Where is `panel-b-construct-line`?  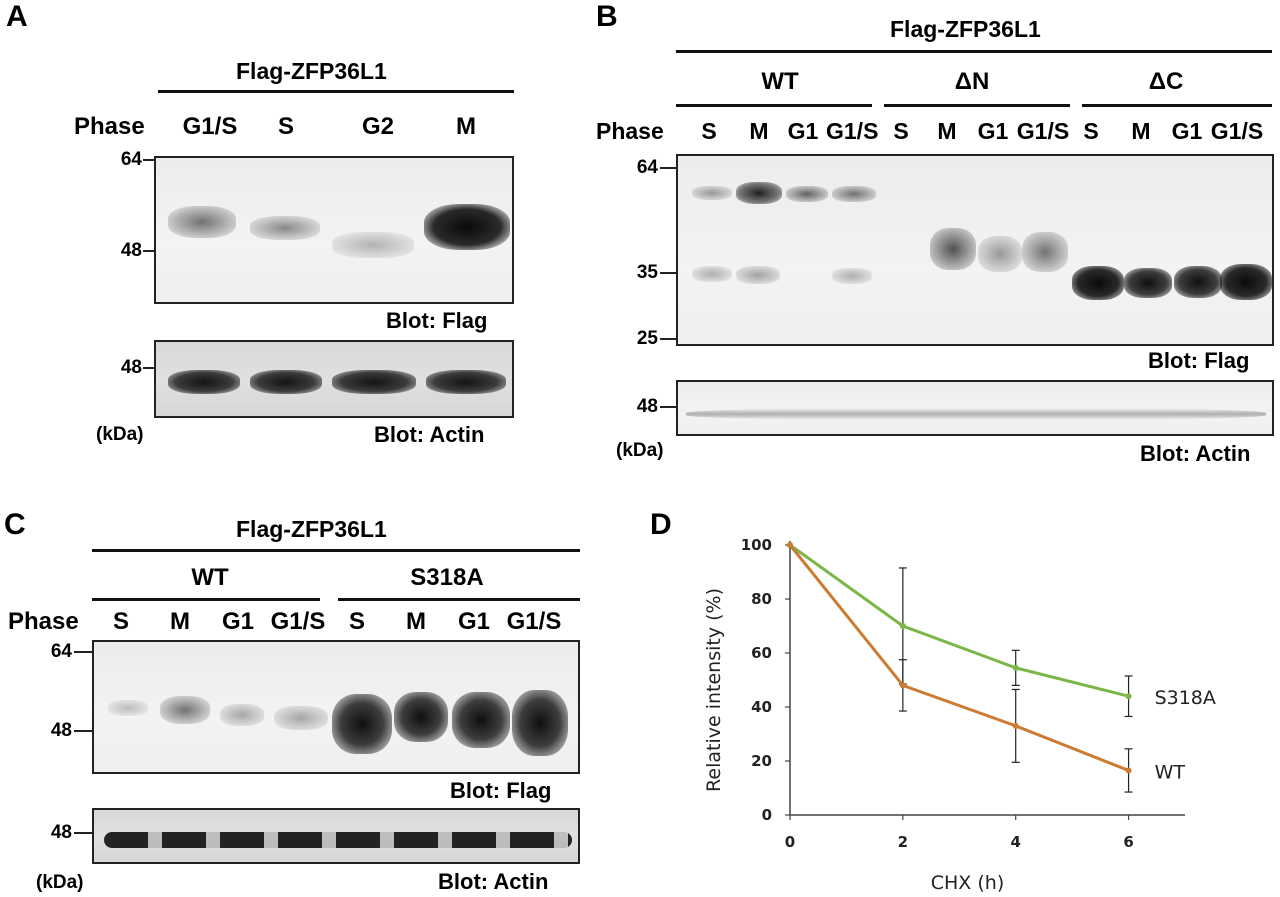 panel-b-construct-line is located at coordinates (974, 51).